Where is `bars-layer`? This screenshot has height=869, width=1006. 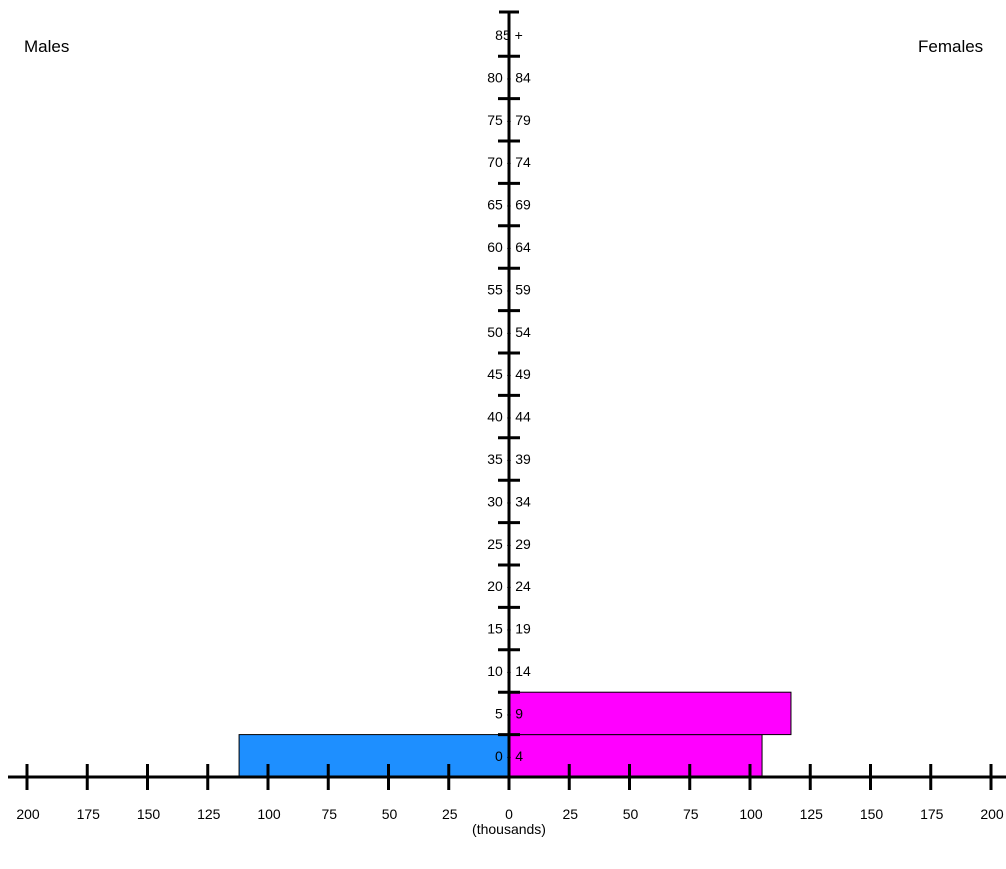
bars-layer is located at coordinates (515, 734).